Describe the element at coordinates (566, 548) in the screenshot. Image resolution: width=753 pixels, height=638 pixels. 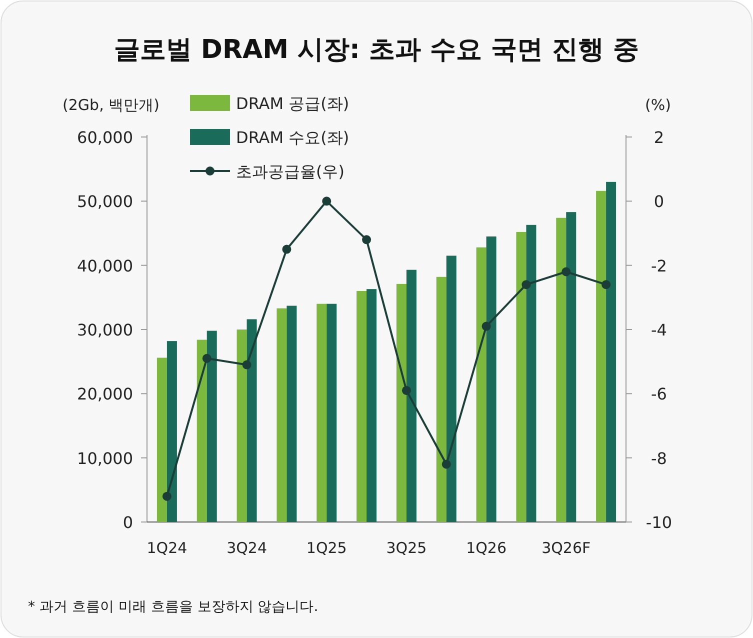
I see `x-tick-label: 3Q26F` at that location.